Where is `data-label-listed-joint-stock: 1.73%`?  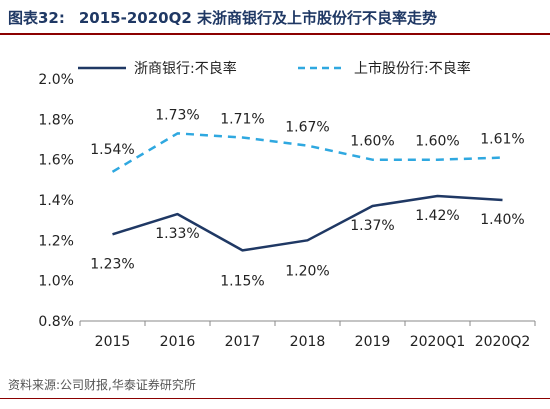
data-label-listed-joint-stock: 1.73% is located at coordinates (177, 115).